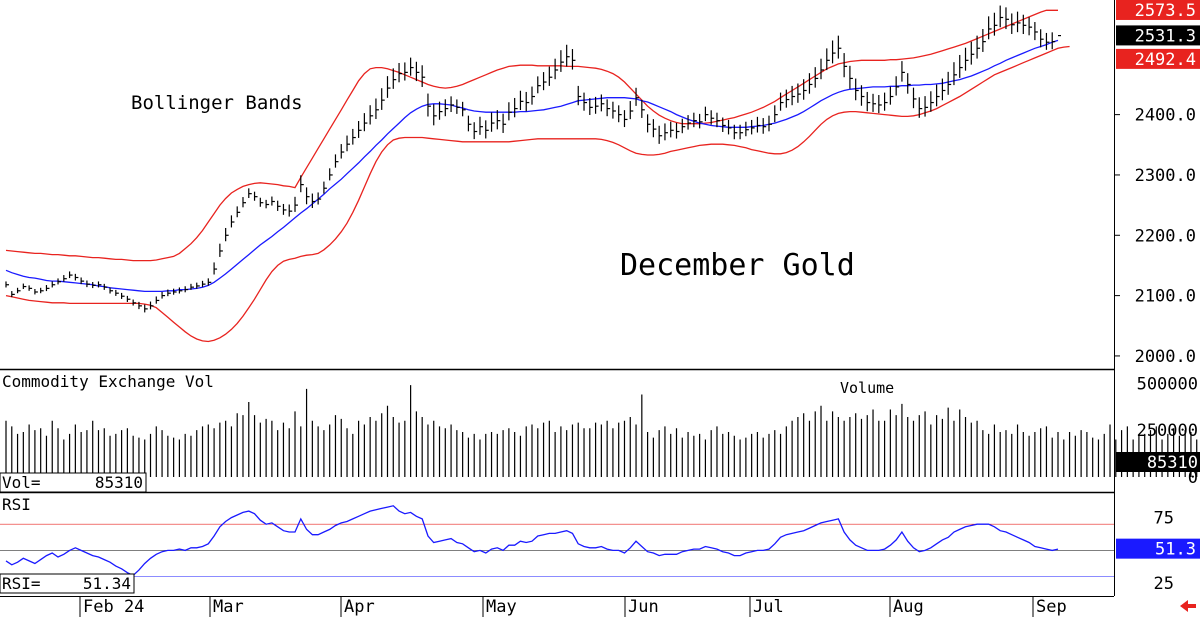 This screenshot has width=1200, height=617. What do you see at coordinates (1172, 463) in the screenshot?
I see `volume-tag-label: 85310` at bounding box center [1172, 463].